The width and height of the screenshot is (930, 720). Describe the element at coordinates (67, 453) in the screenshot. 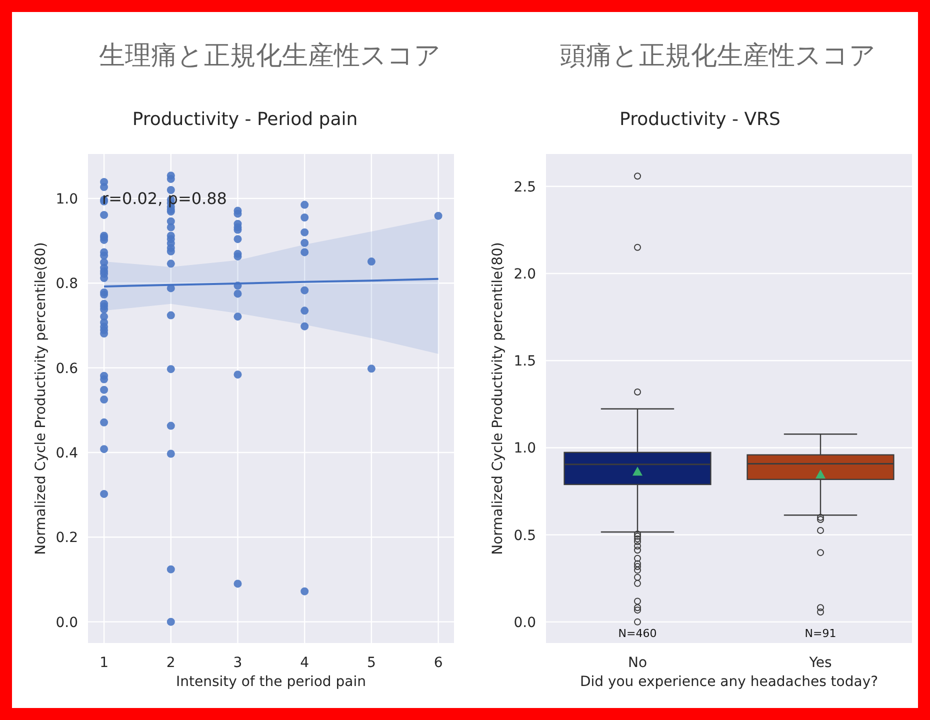

I see `y-tick-label: 0.4` at that location.